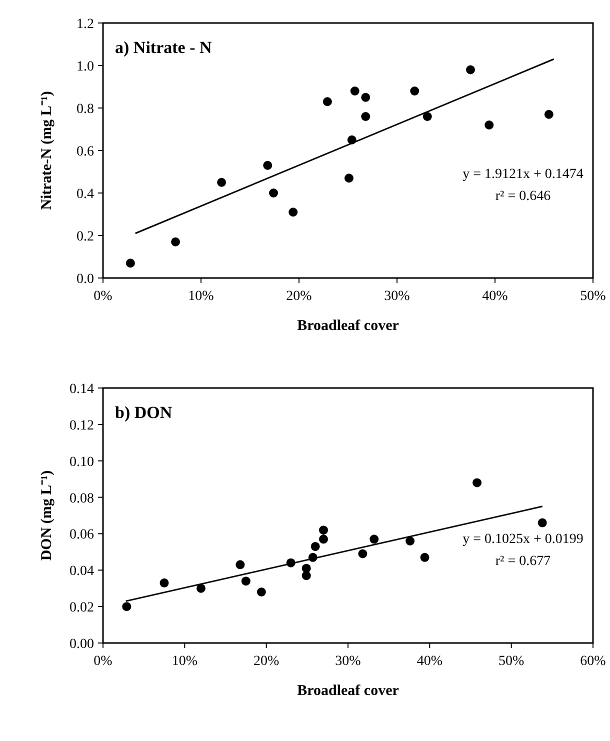  Describe the element at coordinates (144, 412) in the screenshot. I see `text: b) DON` at that location.